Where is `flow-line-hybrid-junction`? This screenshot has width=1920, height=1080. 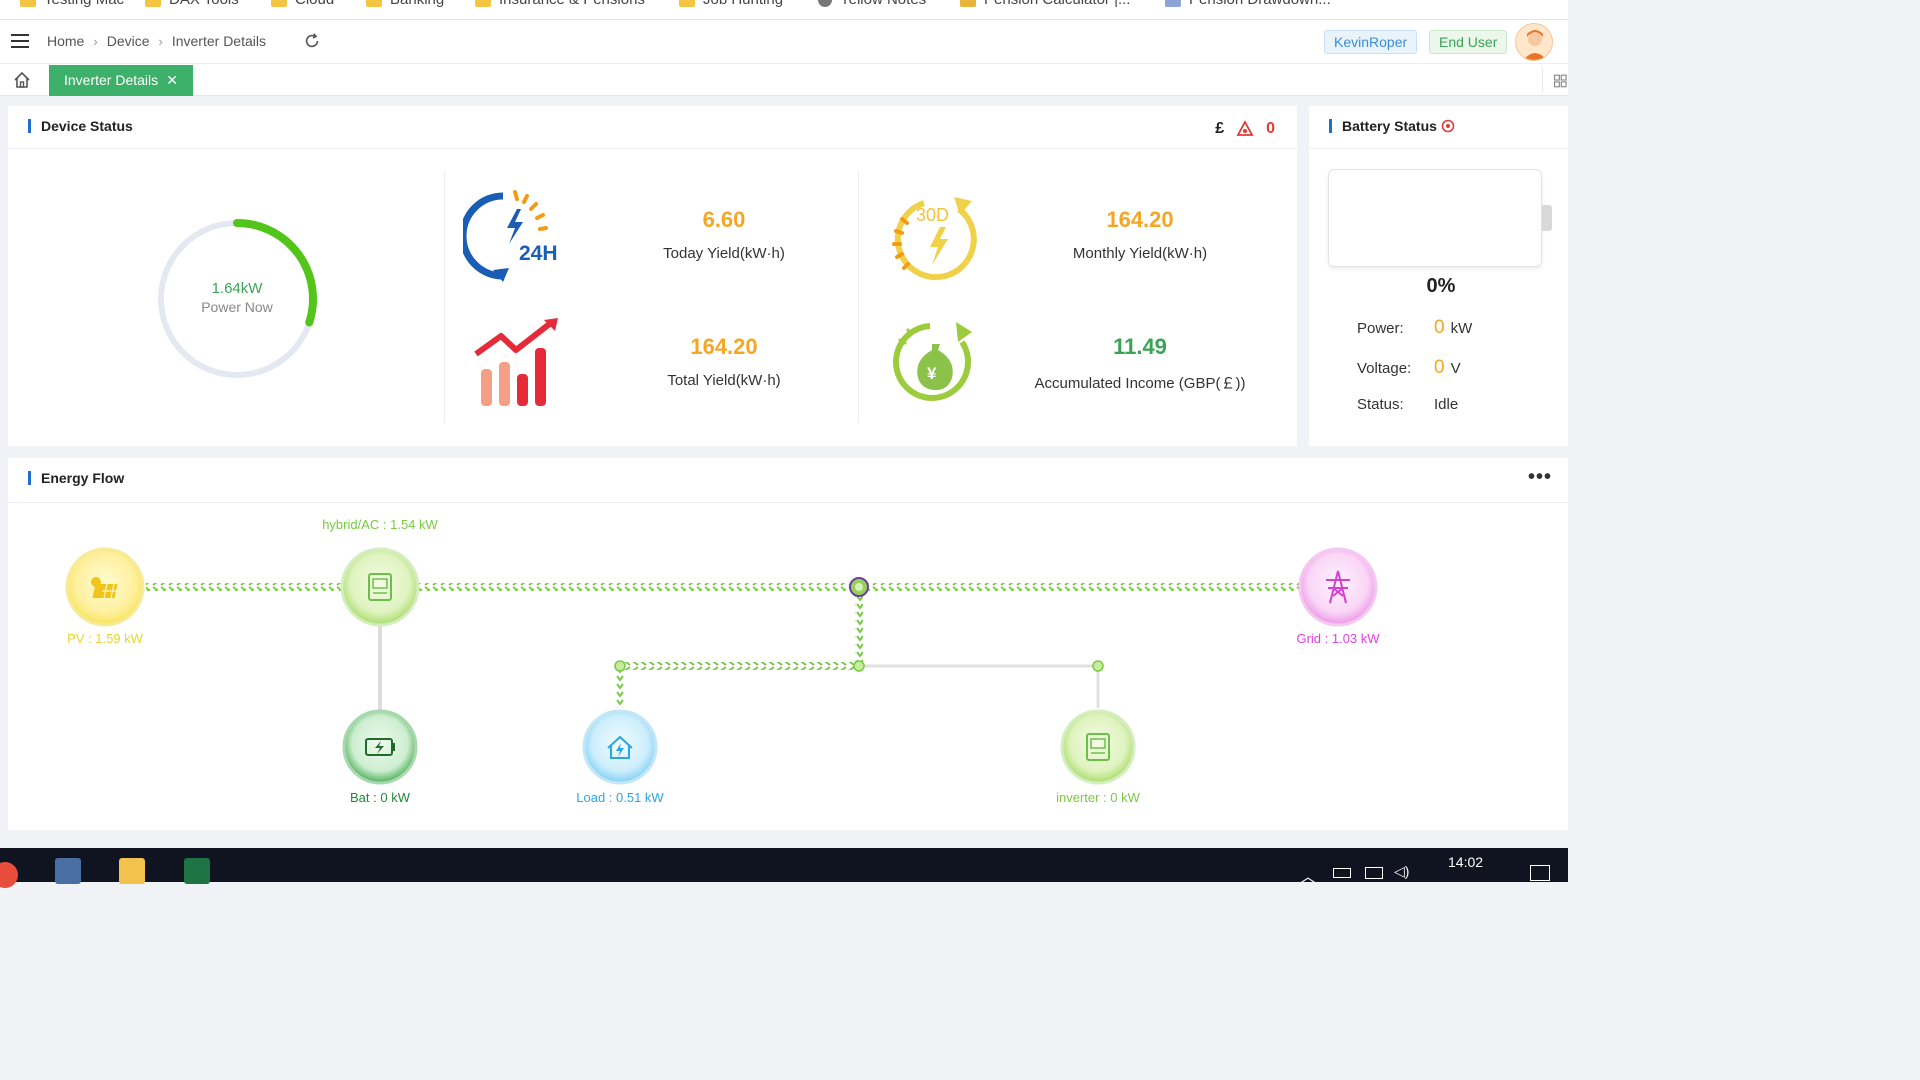
flow-line-hybrid-junction is located at coordinates (637, 587).